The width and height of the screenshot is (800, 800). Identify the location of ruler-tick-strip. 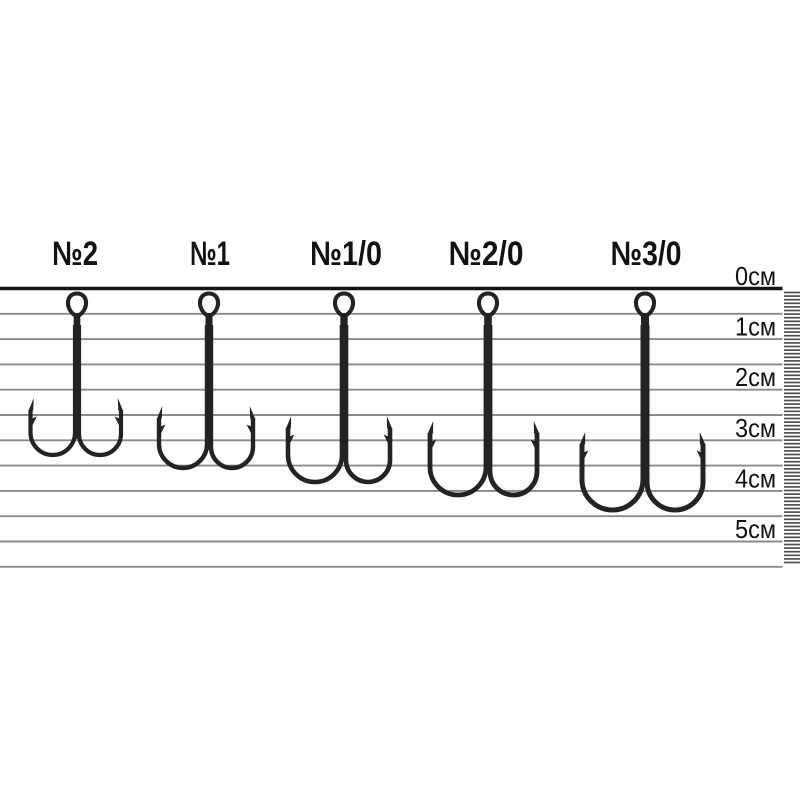
(792, 427).